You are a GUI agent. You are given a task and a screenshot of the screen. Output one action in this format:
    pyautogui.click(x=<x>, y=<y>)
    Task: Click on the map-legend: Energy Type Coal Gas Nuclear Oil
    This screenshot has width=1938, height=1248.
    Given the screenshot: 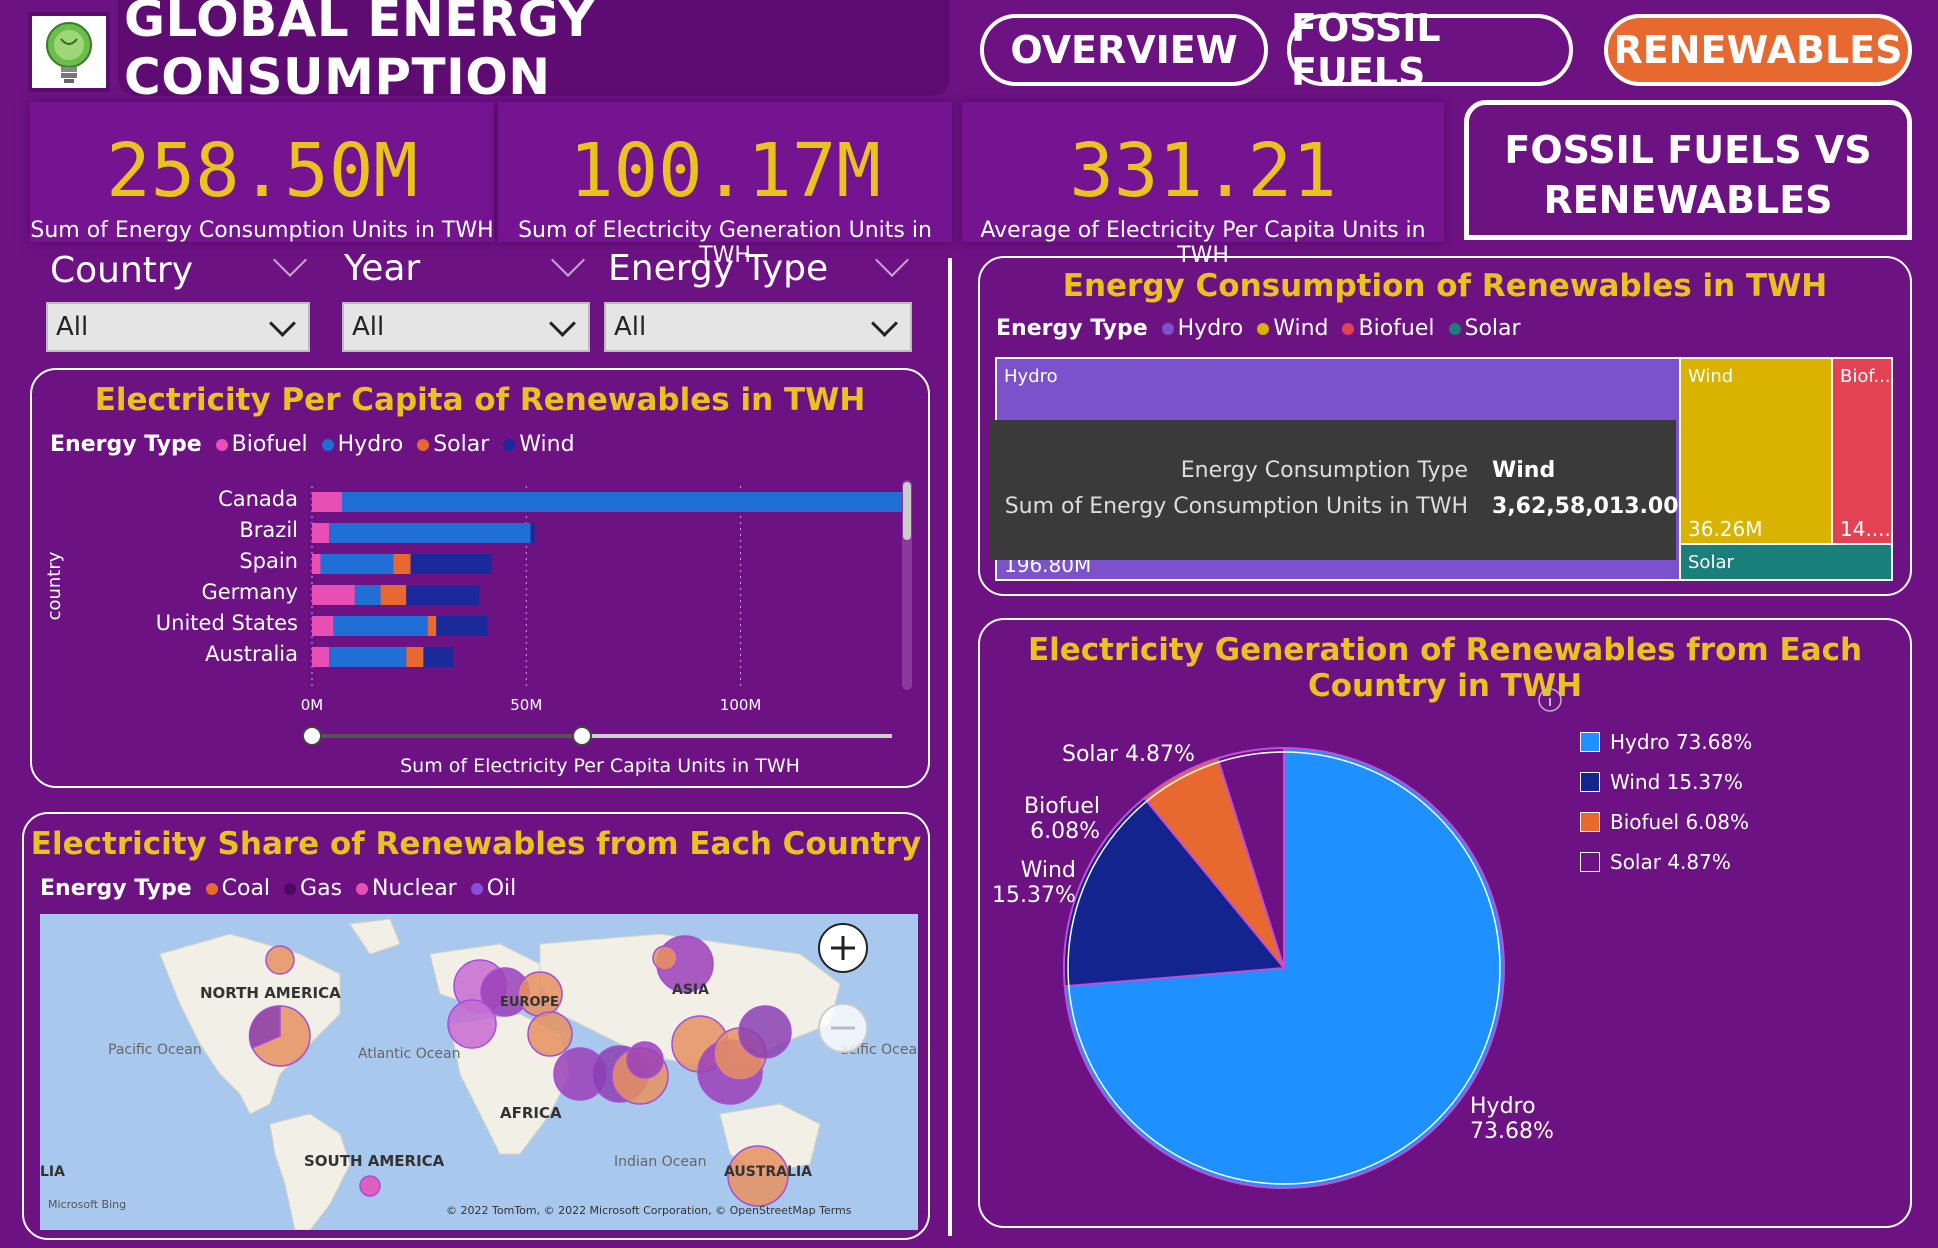 What is the action you would take?
    pyautogui.click(x=484, y=888)
    